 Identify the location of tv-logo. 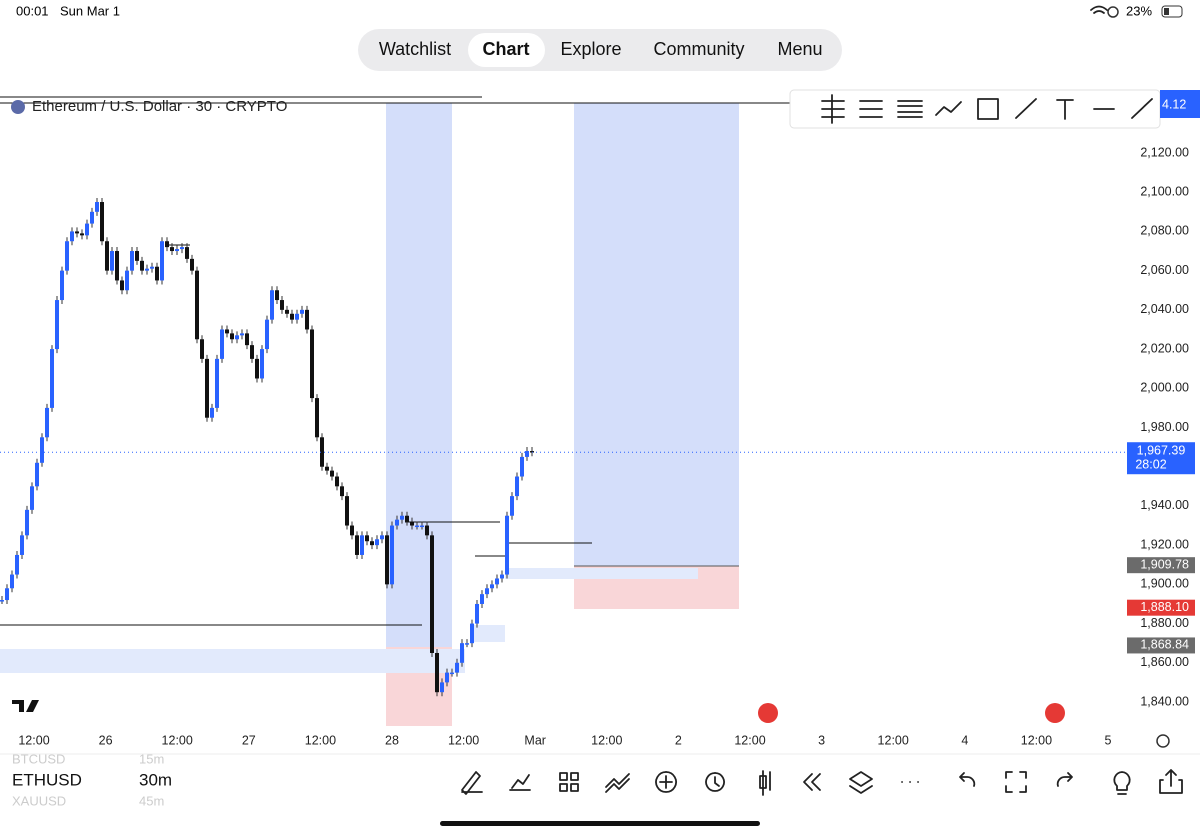
(25, 706).